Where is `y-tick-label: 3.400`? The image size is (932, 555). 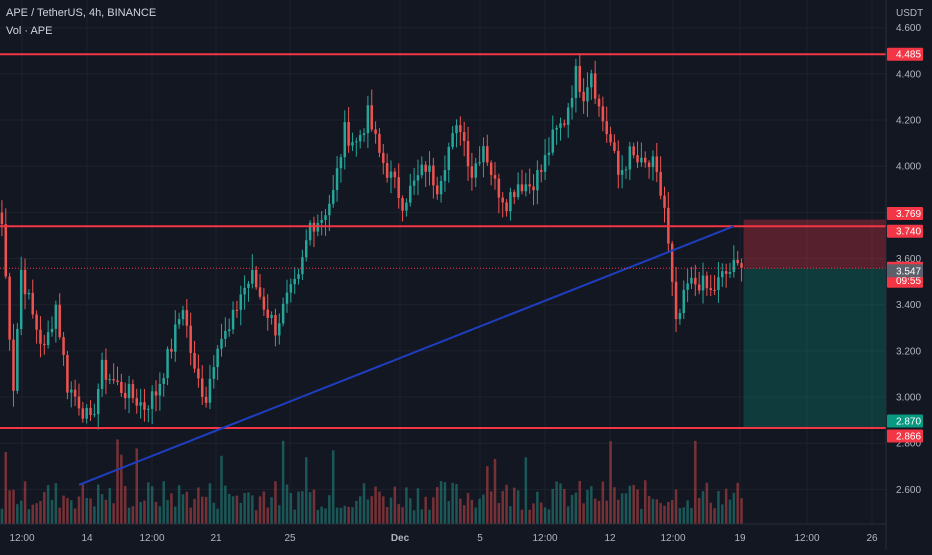 y-tick-label: 3.400 is located at coordinates (908, 305).